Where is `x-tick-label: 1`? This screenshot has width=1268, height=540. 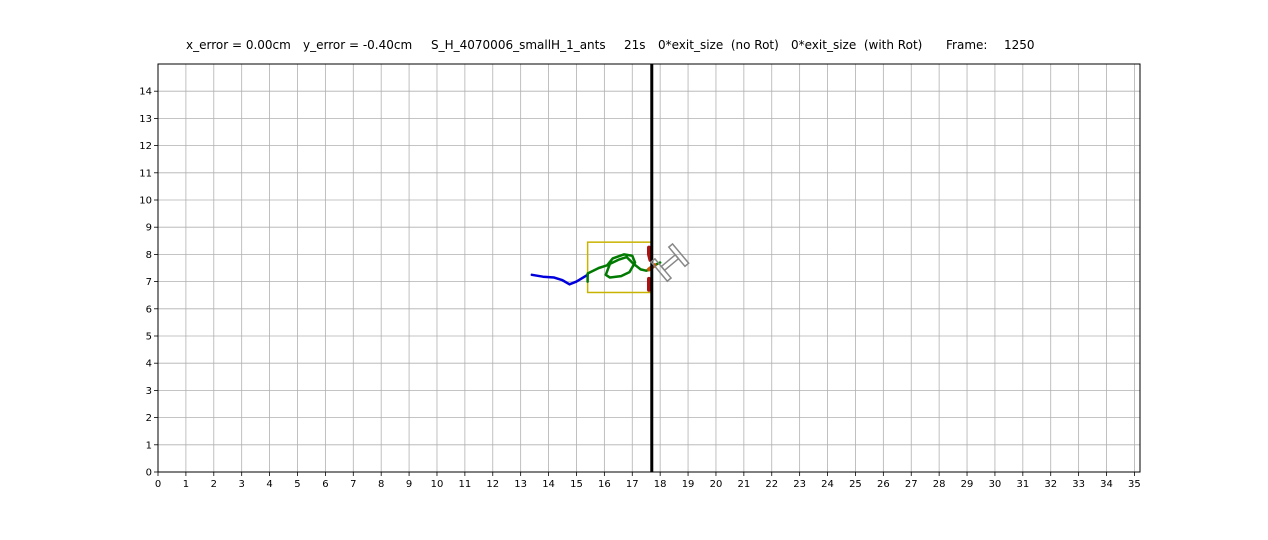
x-tick-label: 1 is located at coordinates (186, 484).